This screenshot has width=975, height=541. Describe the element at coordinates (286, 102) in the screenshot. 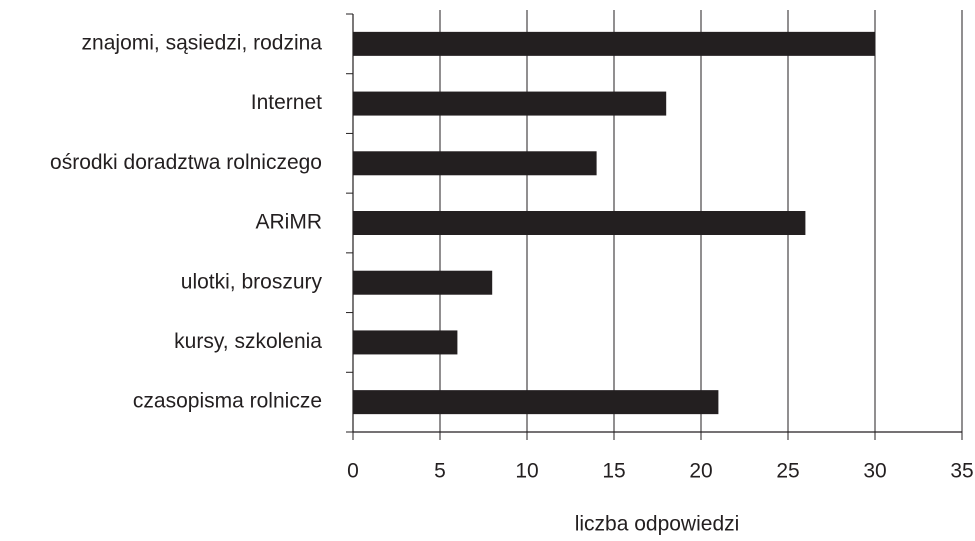

I see `y-tick-label: Internet` at that location.